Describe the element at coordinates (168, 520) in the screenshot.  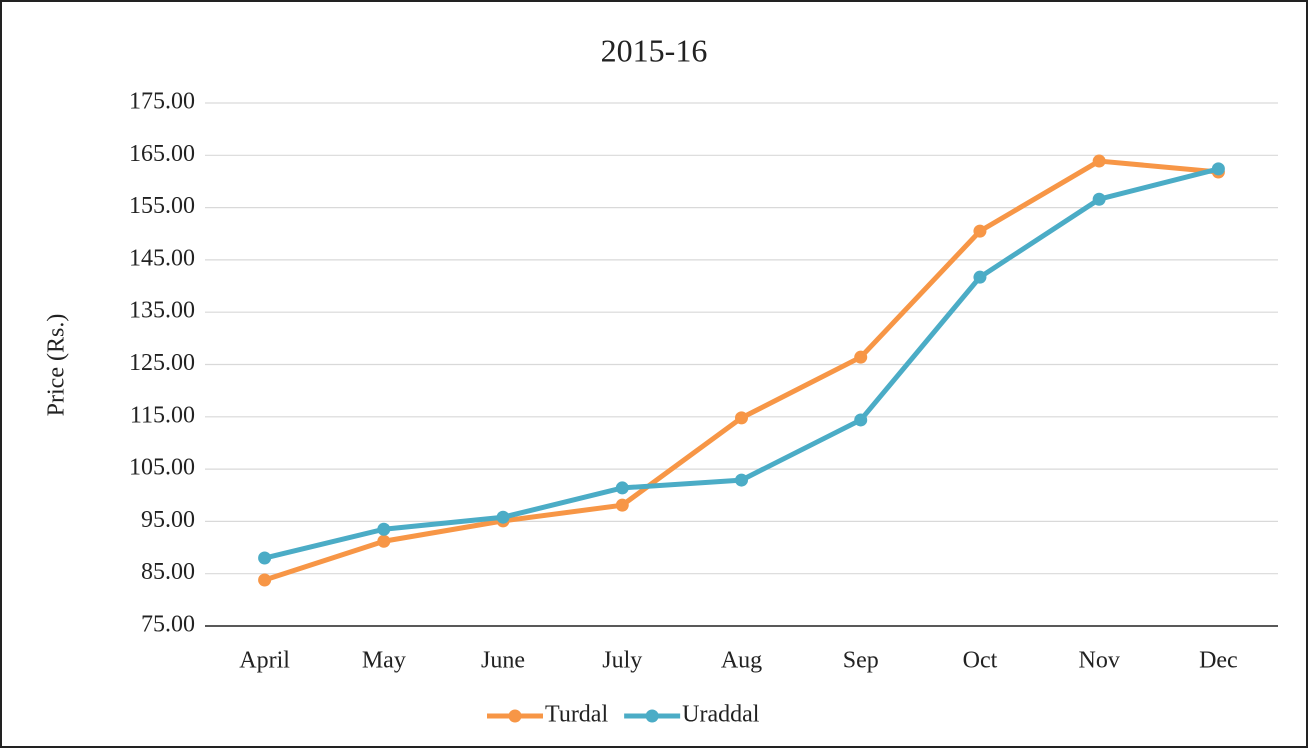
I see `y-tick-label: 95.00` at that location.